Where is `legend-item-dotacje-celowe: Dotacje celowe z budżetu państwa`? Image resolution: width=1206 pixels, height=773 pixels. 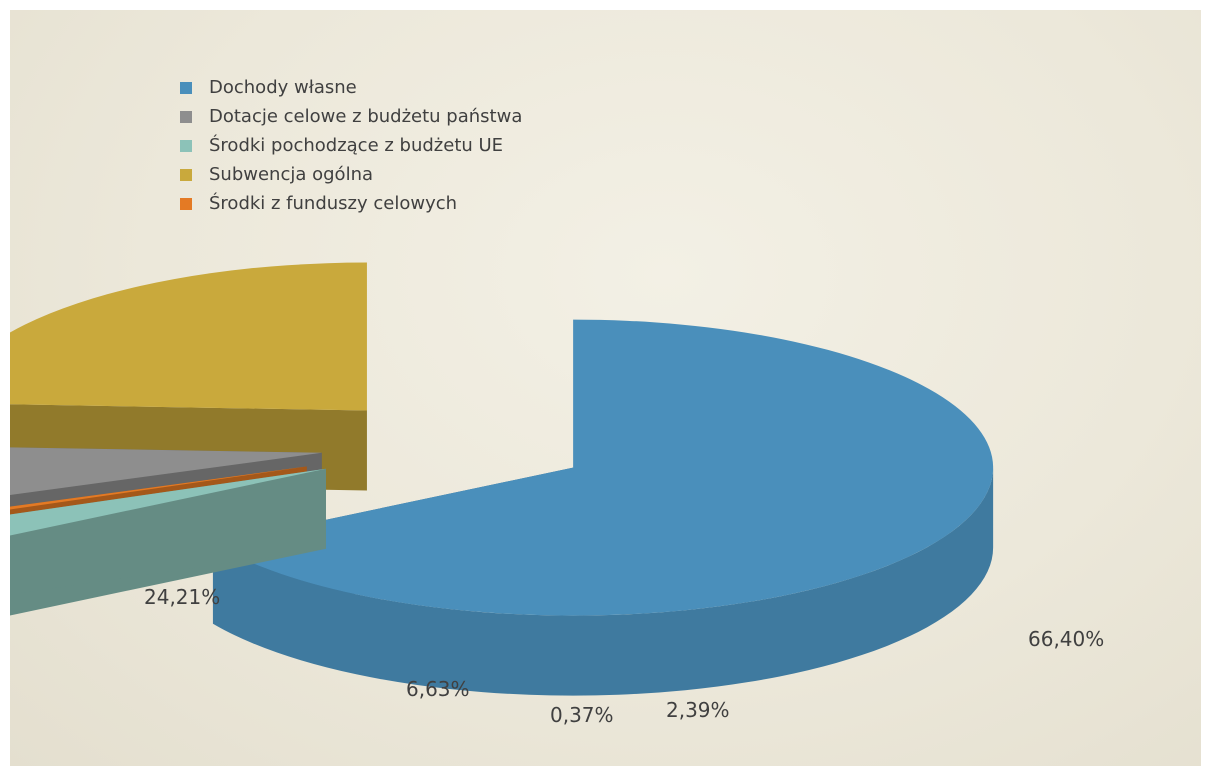 legend-item-dotacje-celowe: Dotacje celowe z budżetu państwa is located at coordinates (351, 116).